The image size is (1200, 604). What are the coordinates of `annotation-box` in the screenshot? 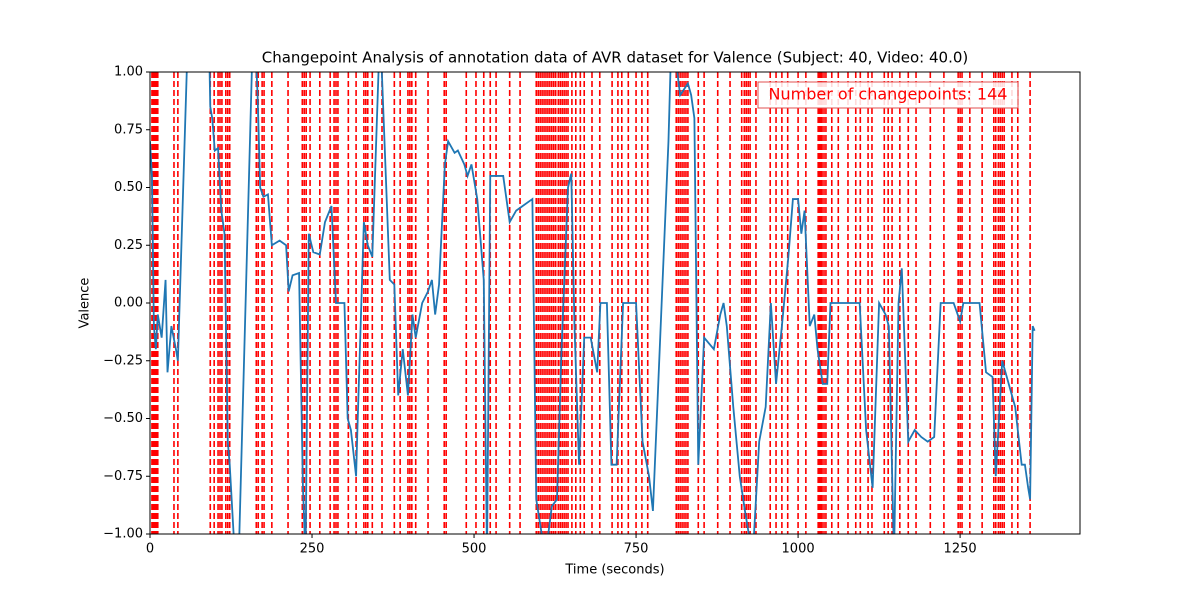 It's located at (888, 95).